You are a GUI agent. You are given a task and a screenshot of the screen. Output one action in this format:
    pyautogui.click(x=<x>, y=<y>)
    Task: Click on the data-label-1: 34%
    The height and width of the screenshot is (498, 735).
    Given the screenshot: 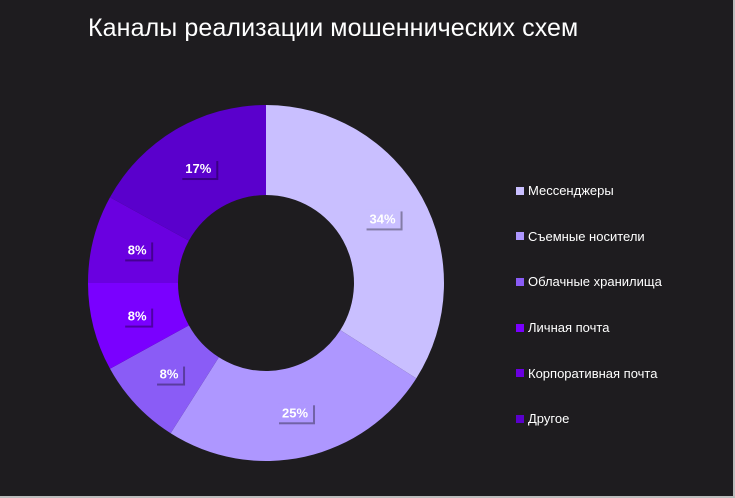 What is the action you would take?
    pyautogui.click(x=383, y=220)
    